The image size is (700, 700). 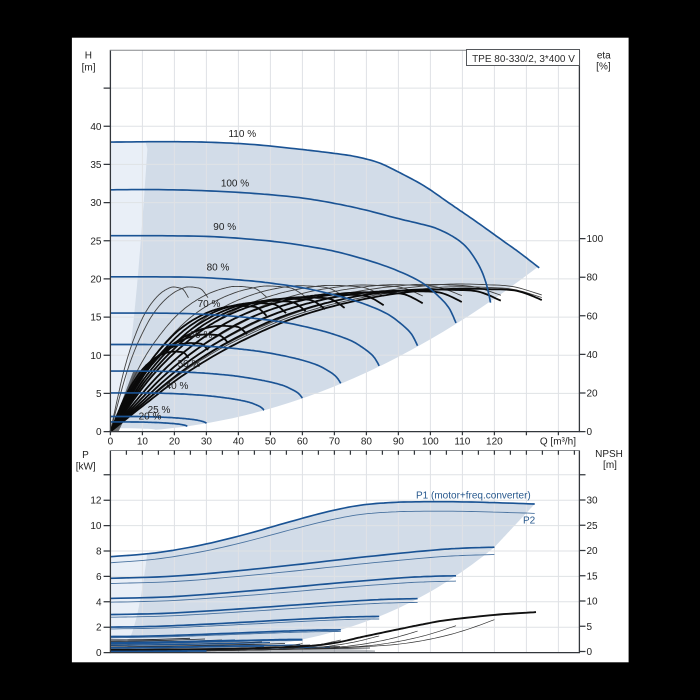 What do you see at coordinates (85, 455) in the screenshot?
I see `svg-text: P` at bounding box center [85, 455].